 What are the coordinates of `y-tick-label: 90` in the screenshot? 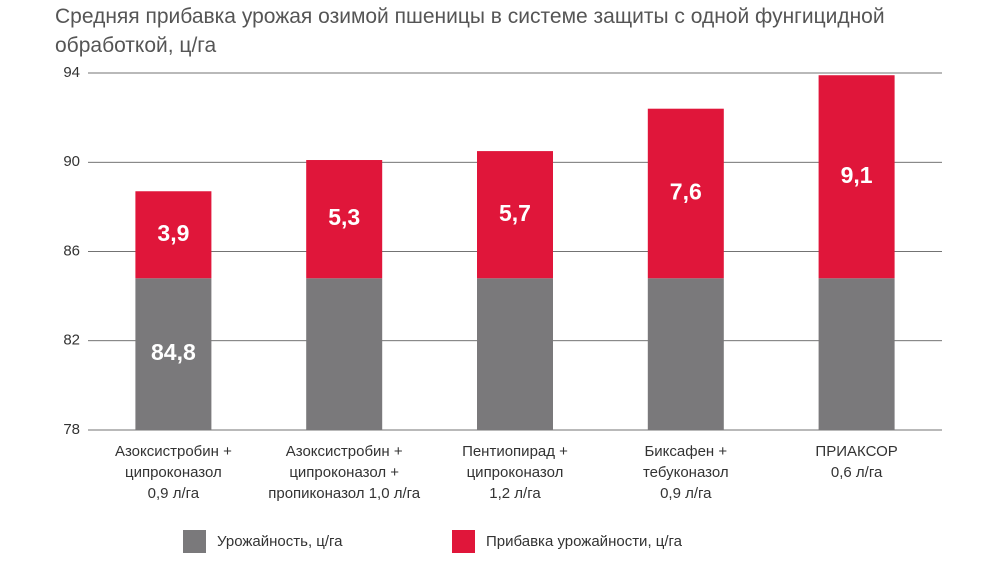 It's located at (71, 161).